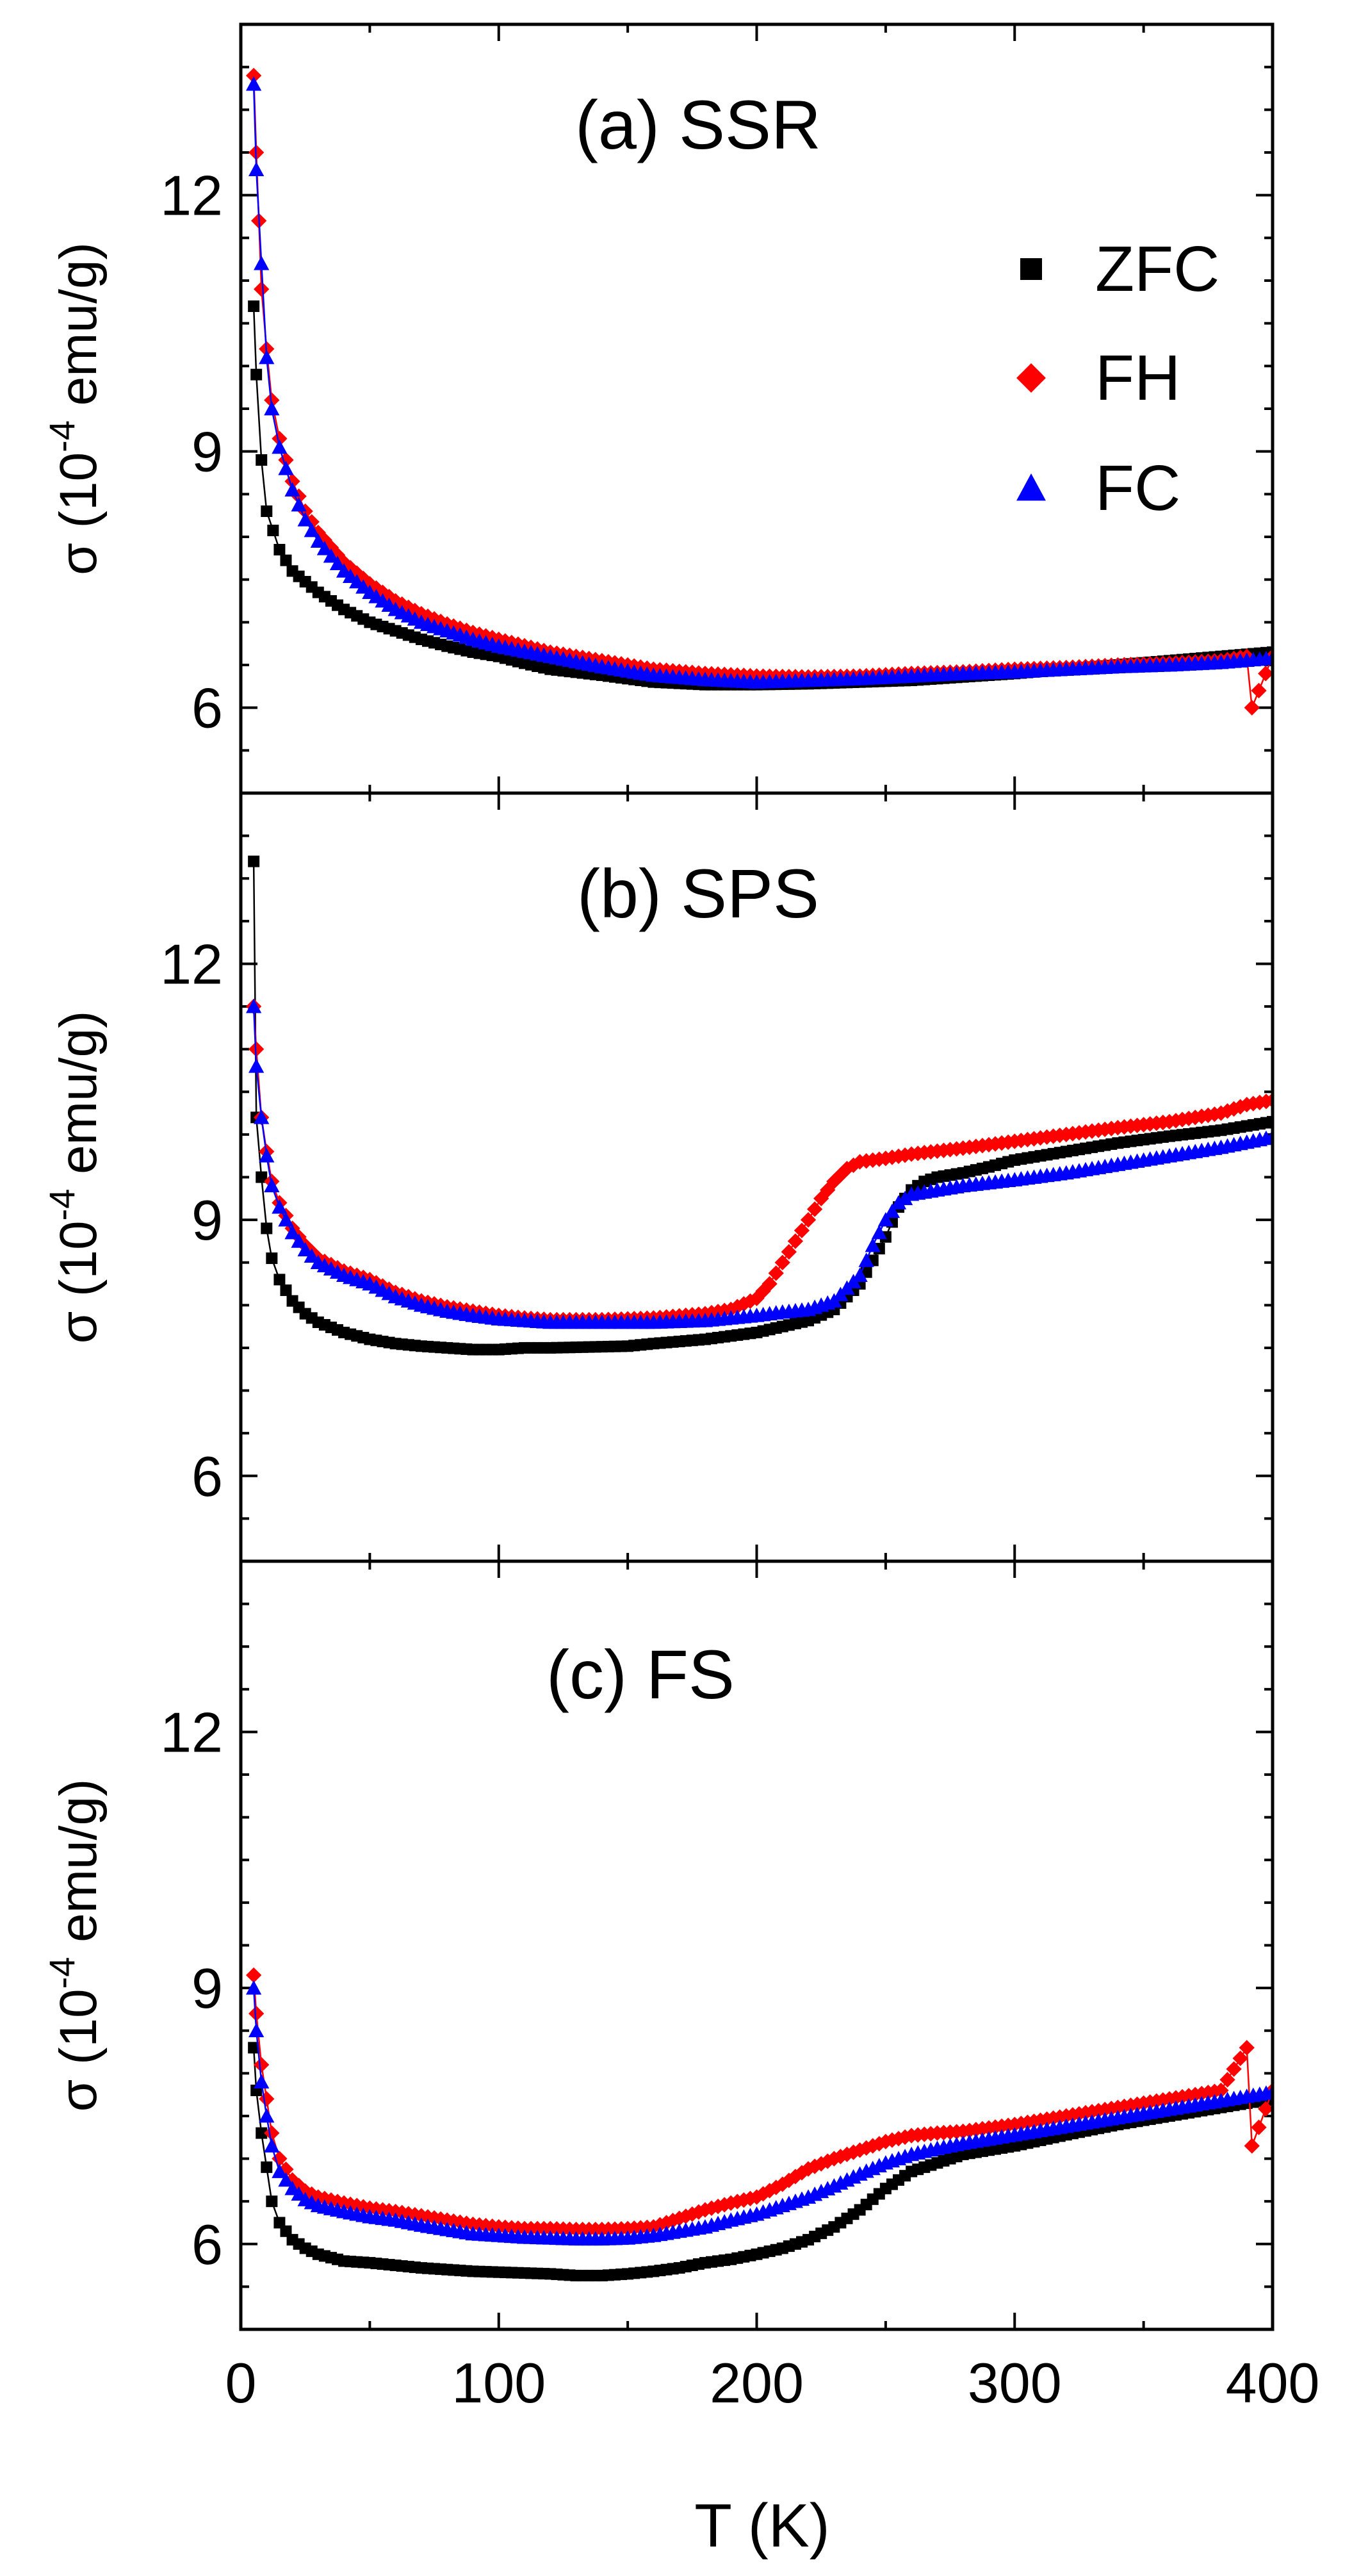  Describe the element at coordinates (1015, 2383) in the screenshot. I see `x-tick-label: 300` at that location.